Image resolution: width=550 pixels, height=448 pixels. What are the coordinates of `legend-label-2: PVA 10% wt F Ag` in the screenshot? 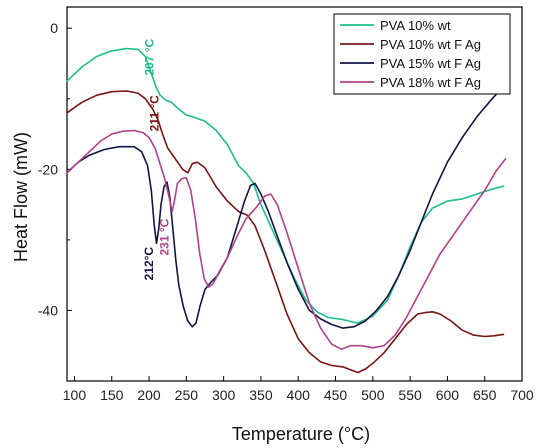 It's located at (430, 44).